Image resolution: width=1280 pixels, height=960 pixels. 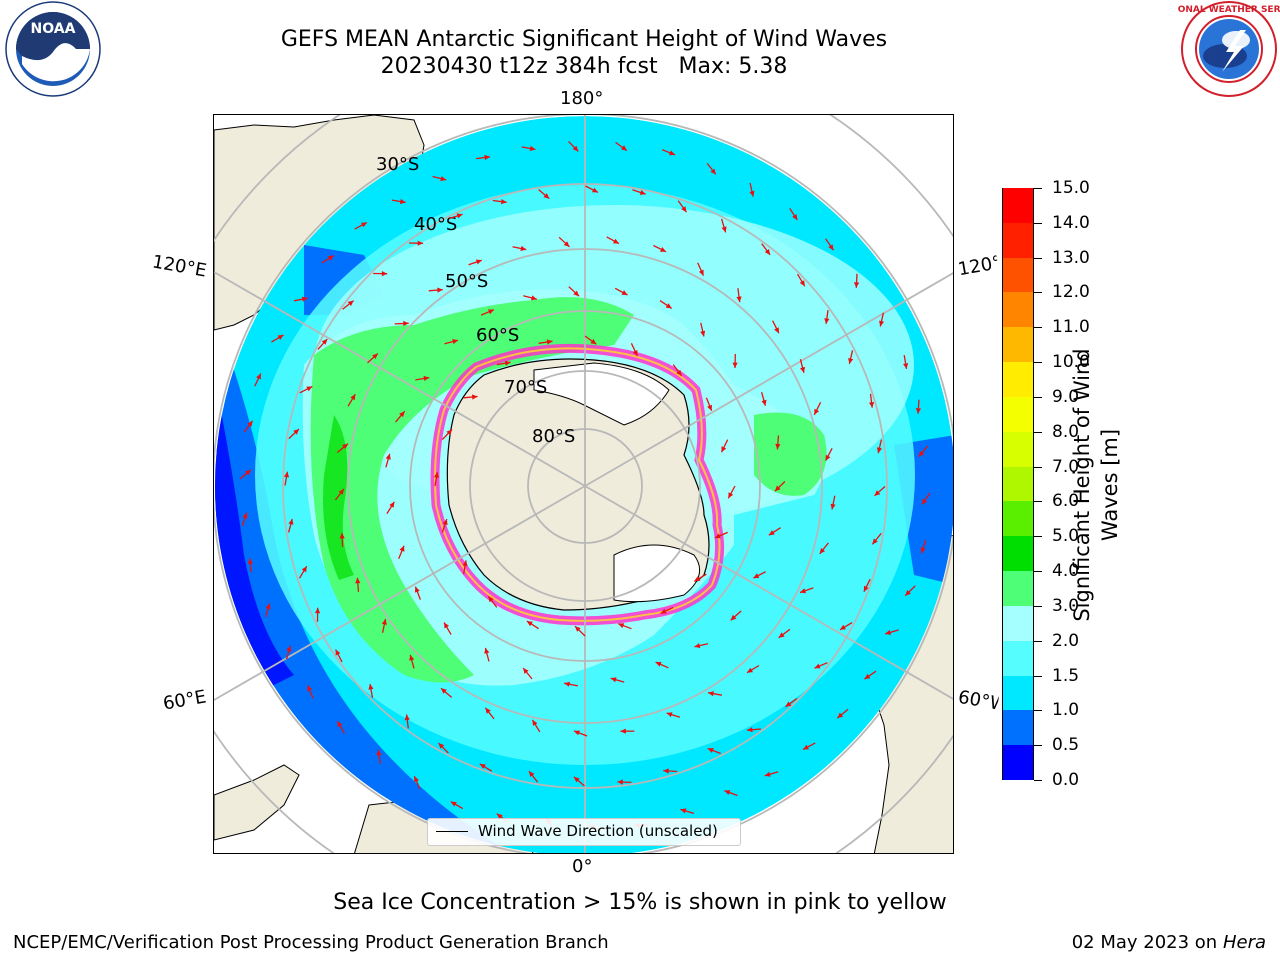 What do you see at coordinates (1144, 942) in the screenshot?
I see `footer-date-text: 02 May 2023 on` at bounding box center [1144, 942].